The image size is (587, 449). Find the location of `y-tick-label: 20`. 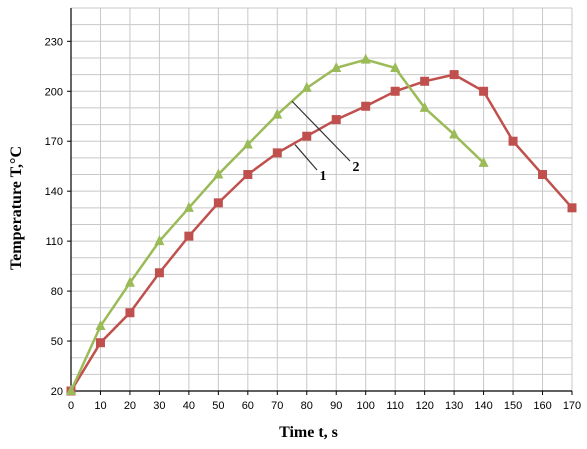

y-tick-label: 20 is located at coordinates (57, 392).